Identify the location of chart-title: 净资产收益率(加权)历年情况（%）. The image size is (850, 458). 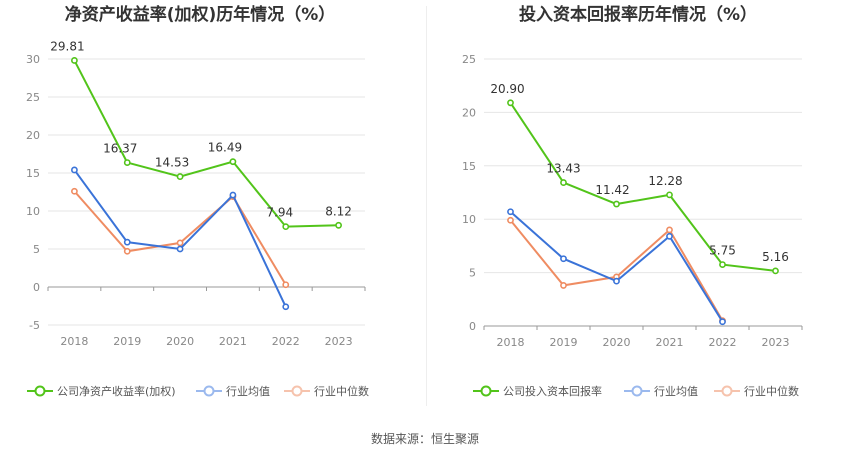
(200, 14).